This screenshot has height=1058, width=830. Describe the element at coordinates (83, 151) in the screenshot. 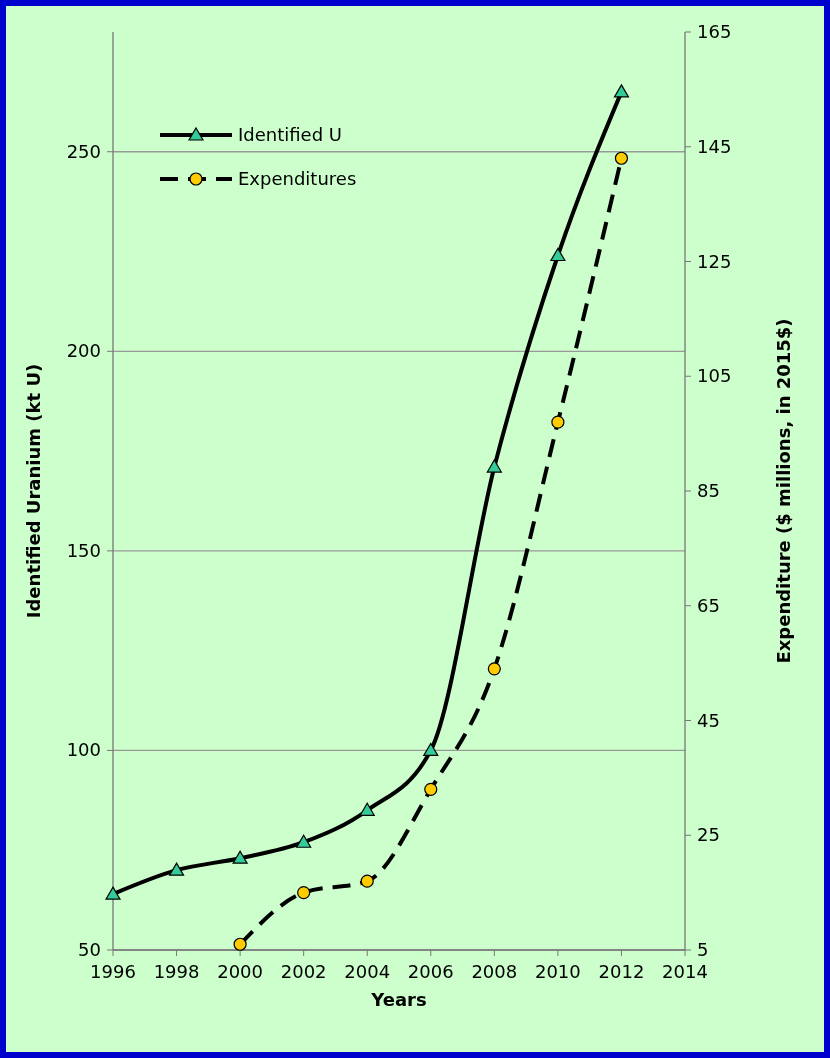

I see `y-tick-label: 250` at that location.